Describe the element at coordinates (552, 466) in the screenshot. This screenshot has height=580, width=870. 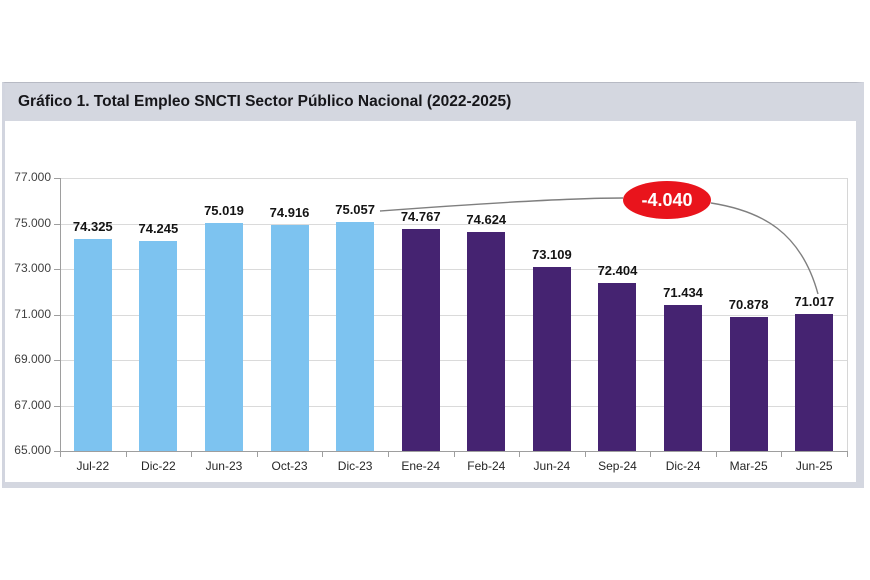
I see `x-axis-label: Jun-24` at that location.